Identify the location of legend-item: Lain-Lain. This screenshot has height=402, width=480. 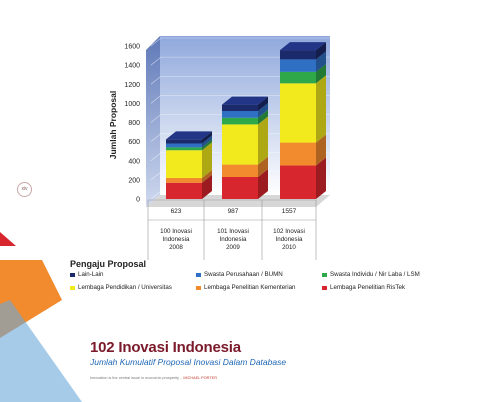
(133, 274).